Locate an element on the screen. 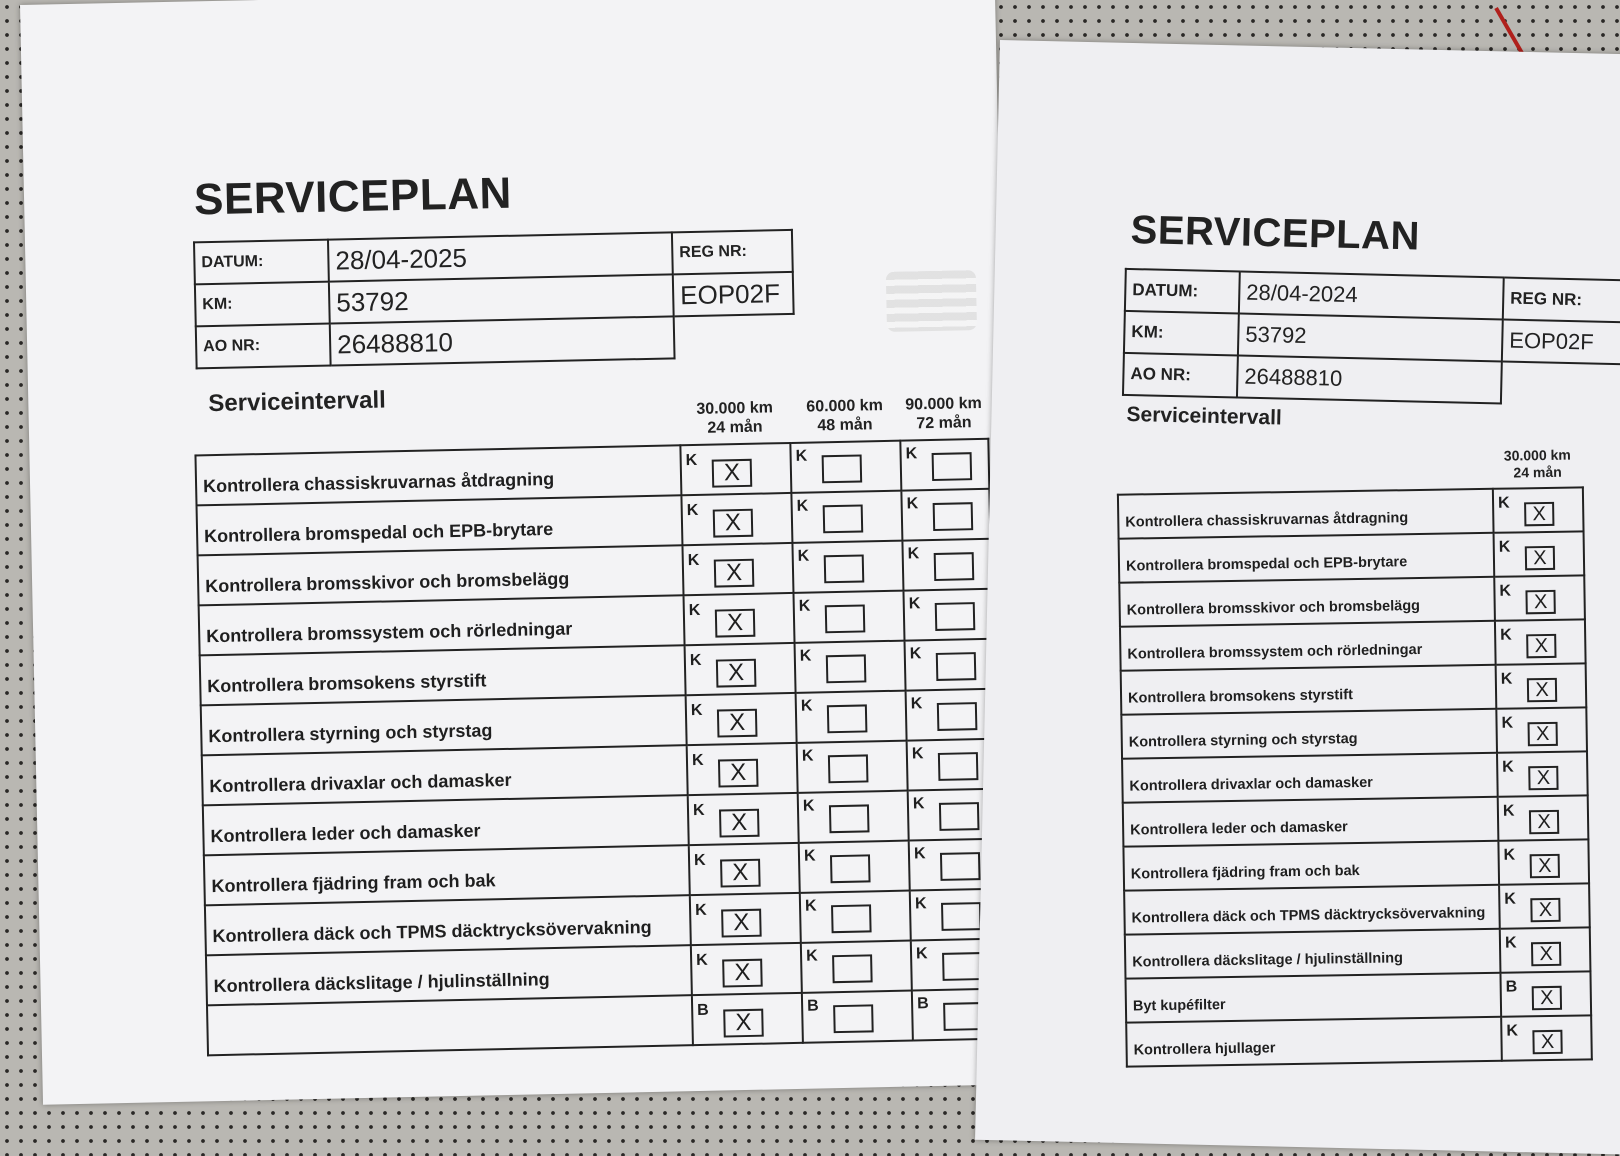 This screenshot has height=1156, width=1620. table-row: Kontrollera leder och damasker K X is located at coordinates (1355, 821).